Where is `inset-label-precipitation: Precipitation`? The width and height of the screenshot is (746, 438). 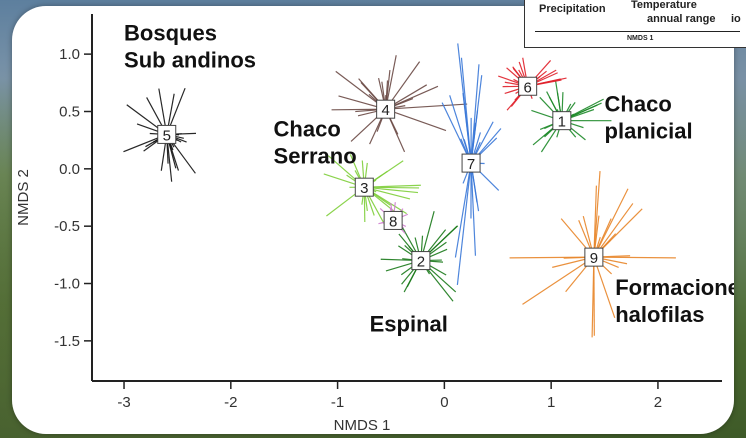 inset-label-precipitation: Precipitation is located at coordinates (572, 9).